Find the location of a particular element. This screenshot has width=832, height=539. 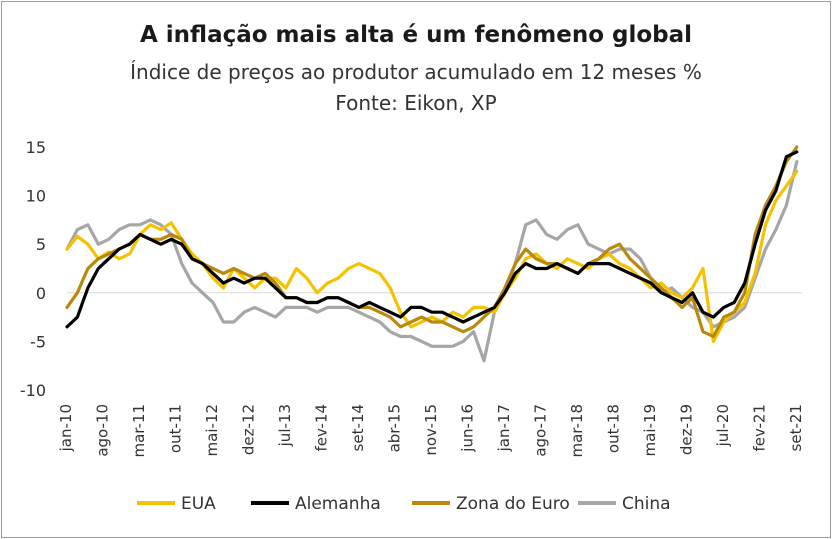

x-tick-label: fev-14 is located at coordinates (321, 427).